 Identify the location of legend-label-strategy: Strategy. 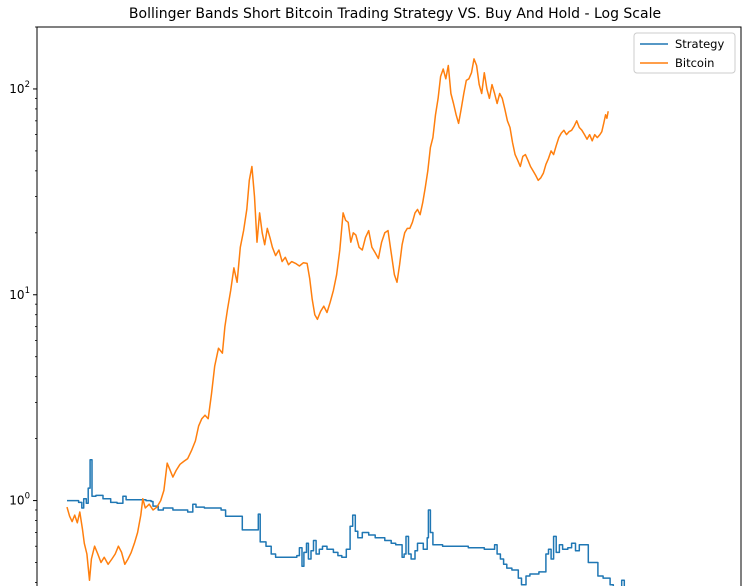
(699, 44).